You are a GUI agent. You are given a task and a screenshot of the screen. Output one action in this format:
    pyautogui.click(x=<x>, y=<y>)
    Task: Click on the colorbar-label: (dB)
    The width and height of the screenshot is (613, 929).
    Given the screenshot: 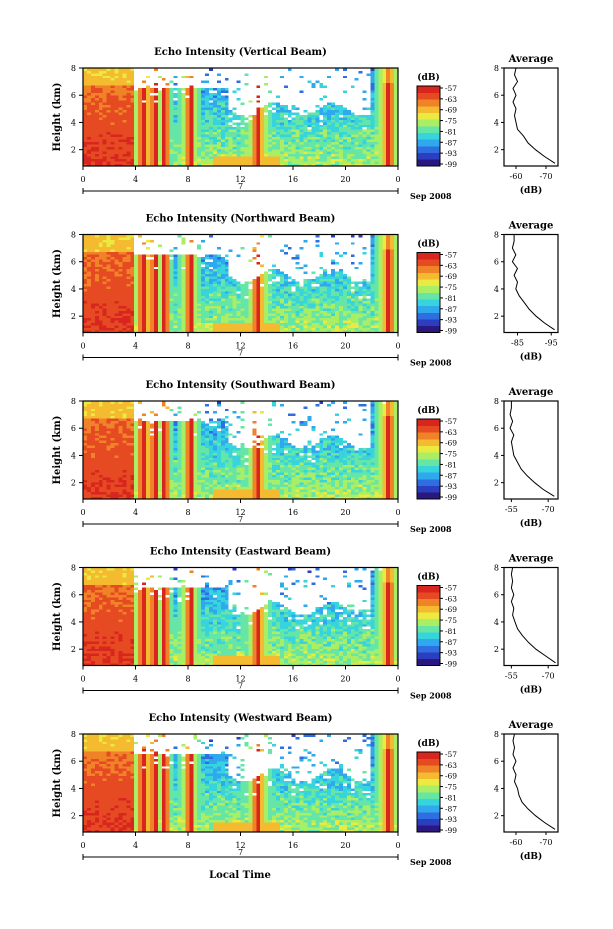 What is the action you would take?
    pyautogui.click(x=428, y=577)
    